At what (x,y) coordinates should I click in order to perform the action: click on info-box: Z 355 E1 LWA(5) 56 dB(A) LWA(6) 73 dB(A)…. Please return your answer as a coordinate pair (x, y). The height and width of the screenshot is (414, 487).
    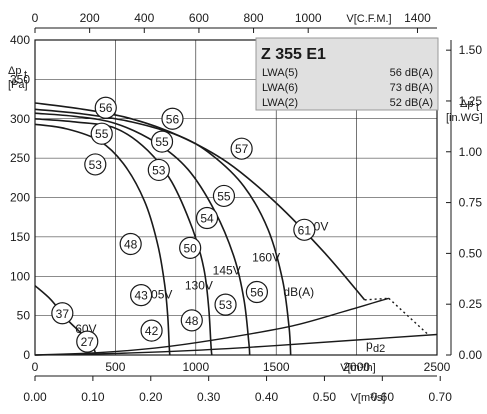
    Looking at the image, I should click on (347, 74).